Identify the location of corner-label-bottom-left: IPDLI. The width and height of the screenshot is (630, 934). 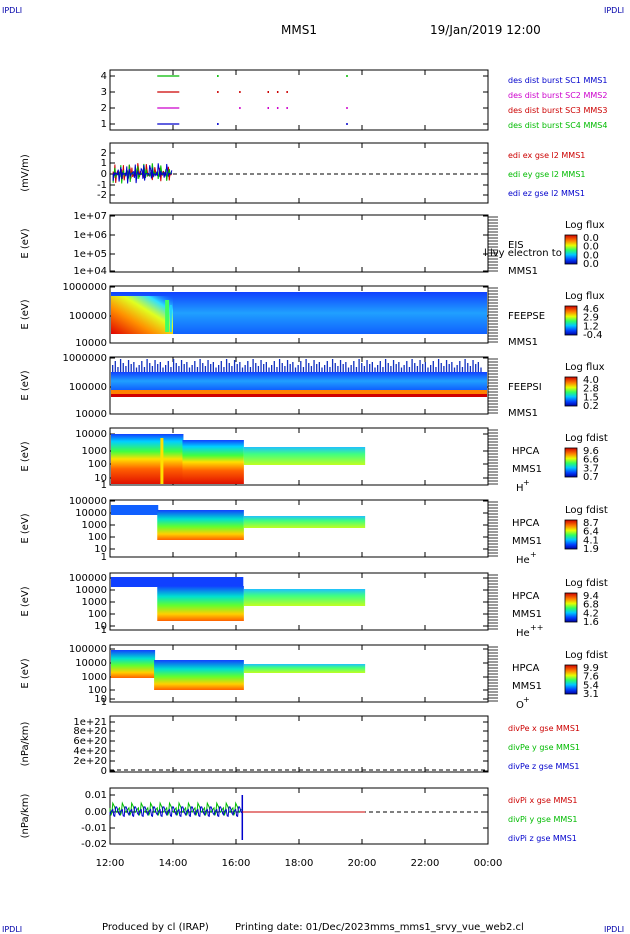
(12, 929).